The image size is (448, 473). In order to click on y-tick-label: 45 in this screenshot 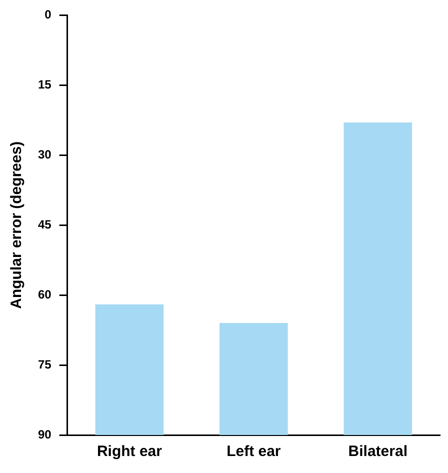, I will do `click(45, 224)`.